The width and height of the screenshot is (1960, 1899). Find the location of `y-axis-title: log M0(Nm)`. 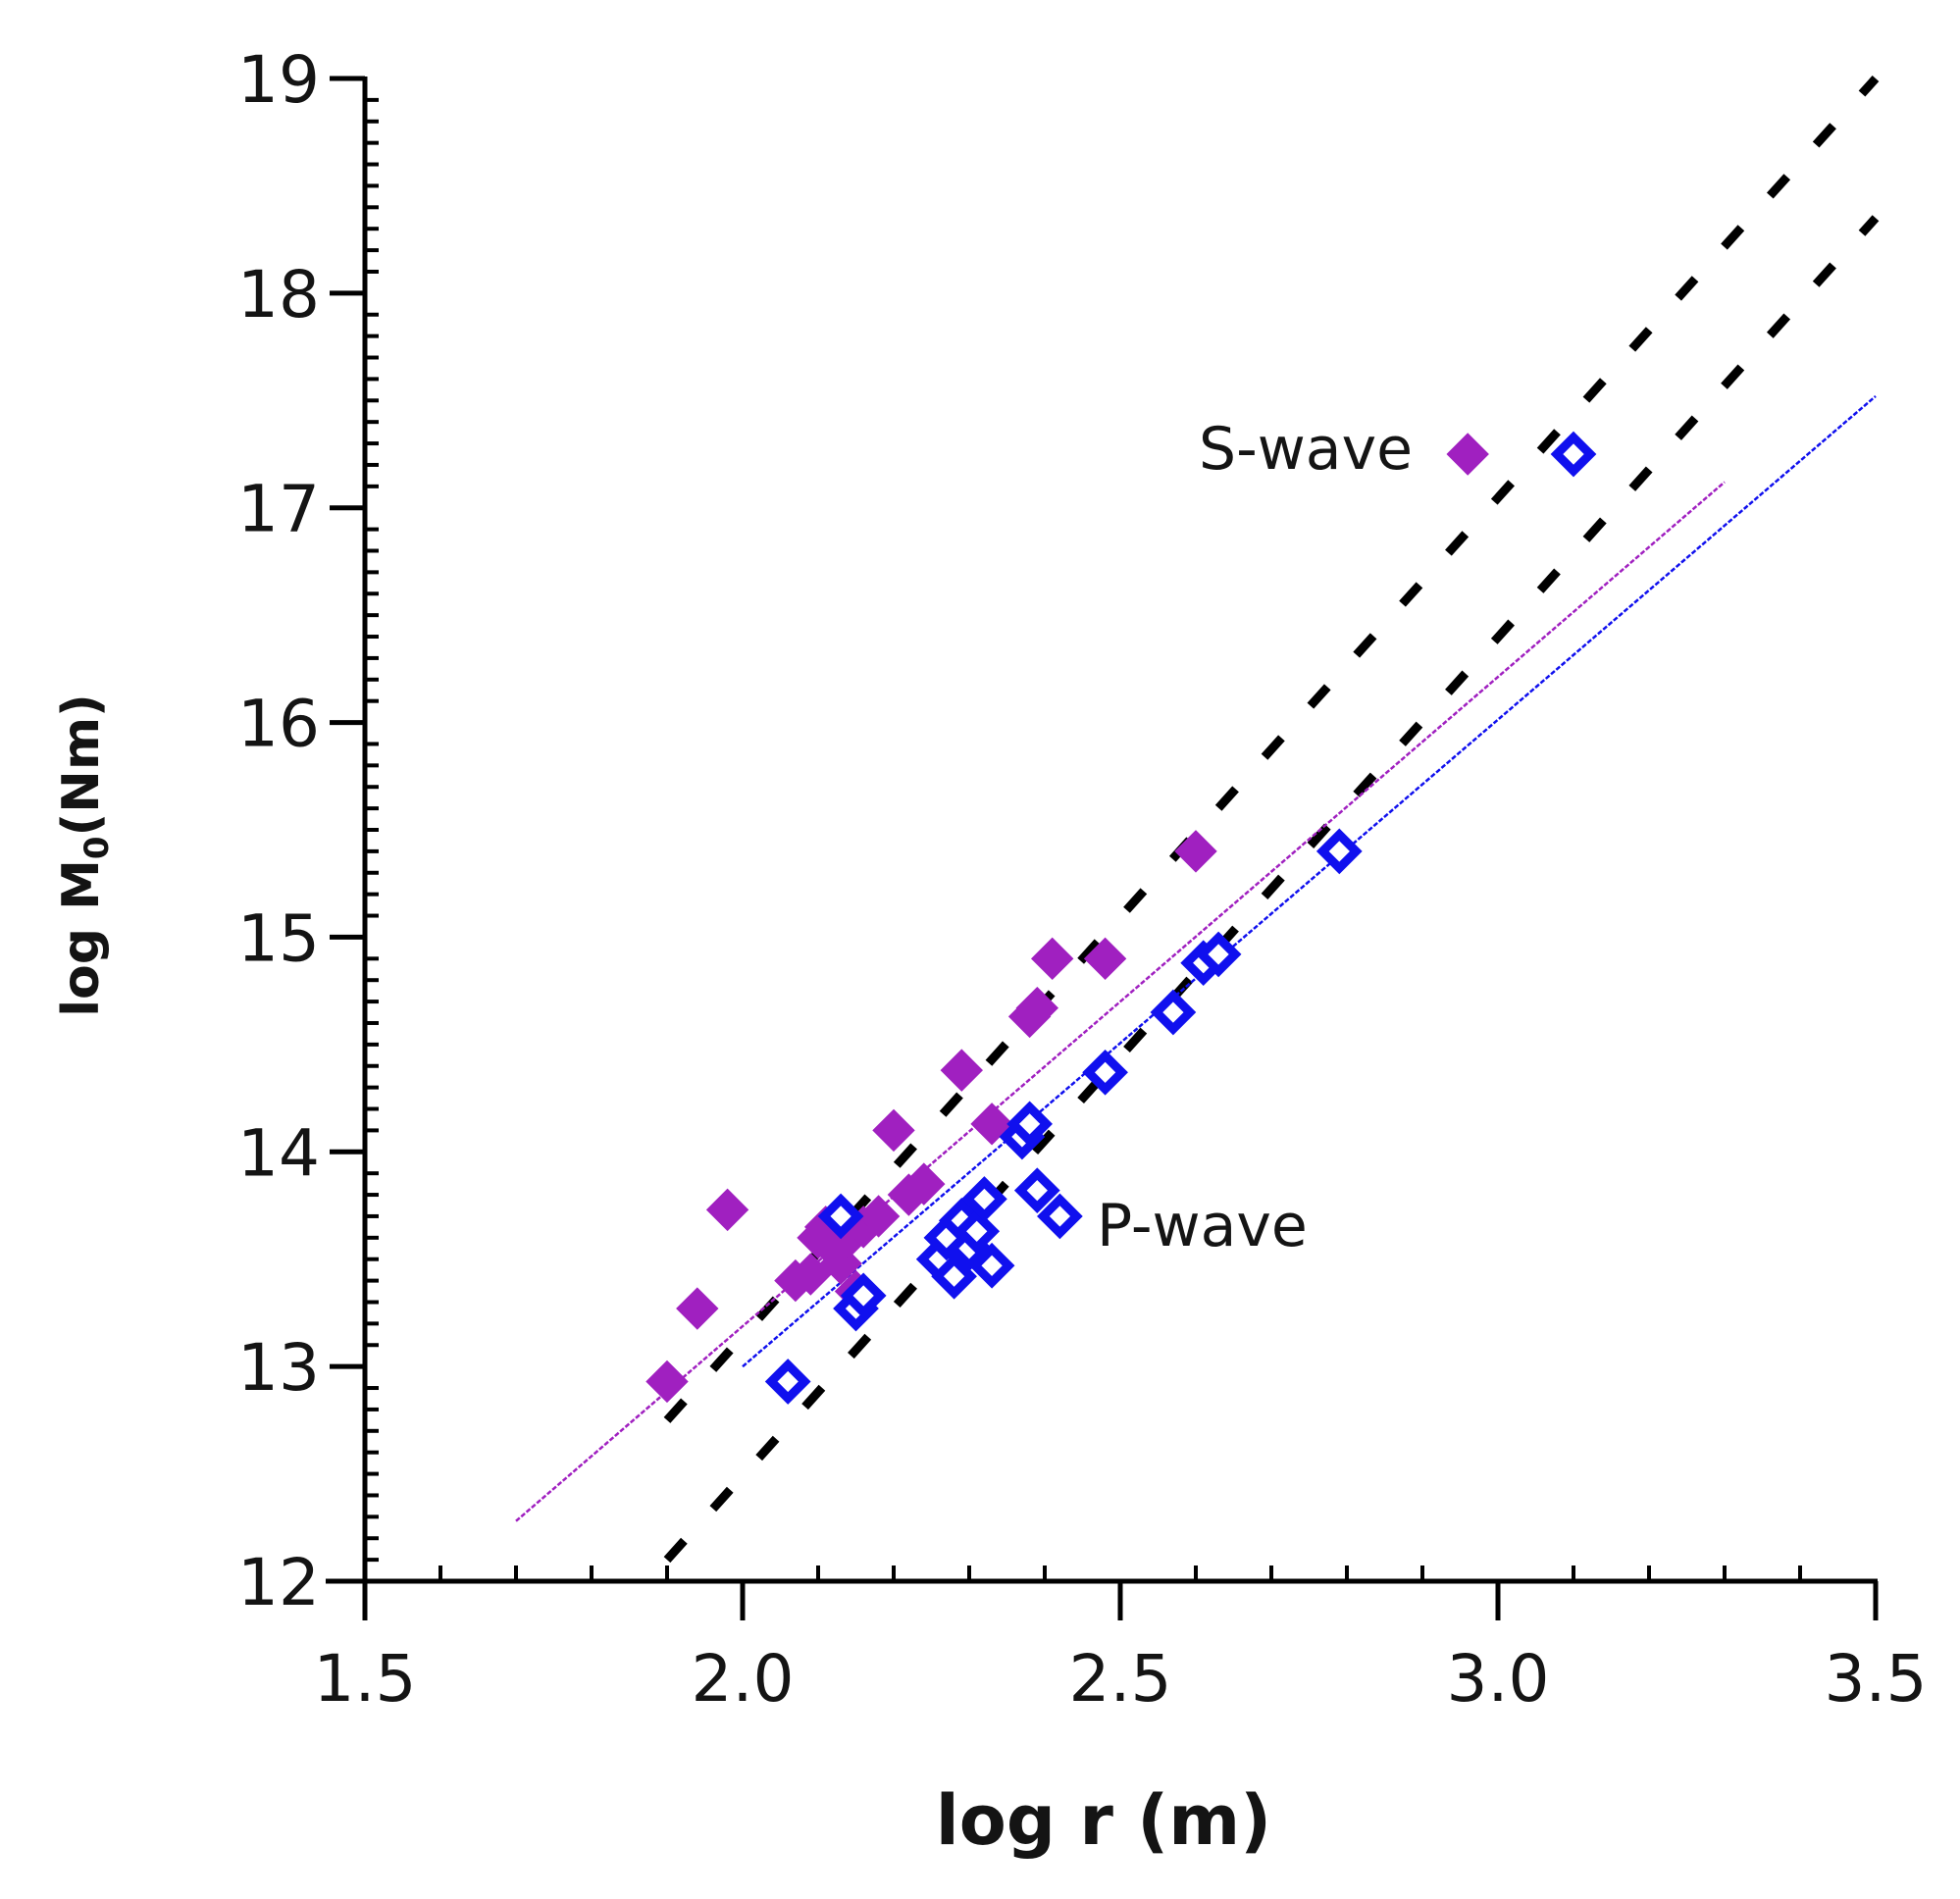

y-axis-title: log M0(Nm) is located at coordinates (84, 855).